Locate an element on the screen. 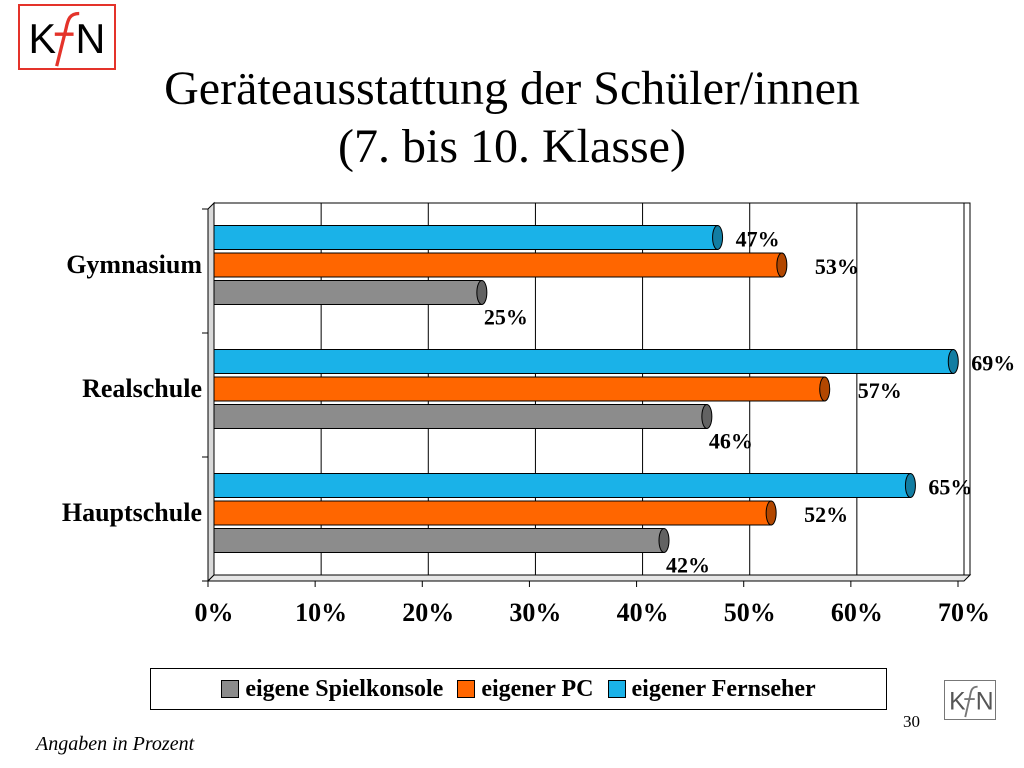  data-label: 47% is located at coordinates (758, 239).